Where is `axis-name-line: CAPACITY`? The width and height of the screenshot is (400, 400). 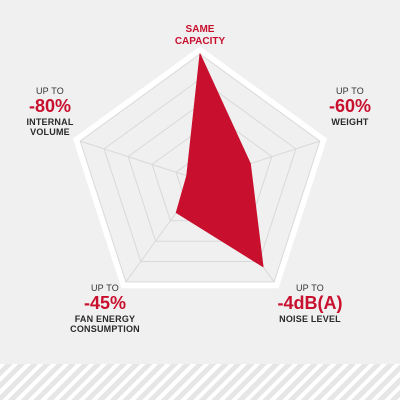
axis-name-line: CAPACITY is located at coordinates (200, 41).